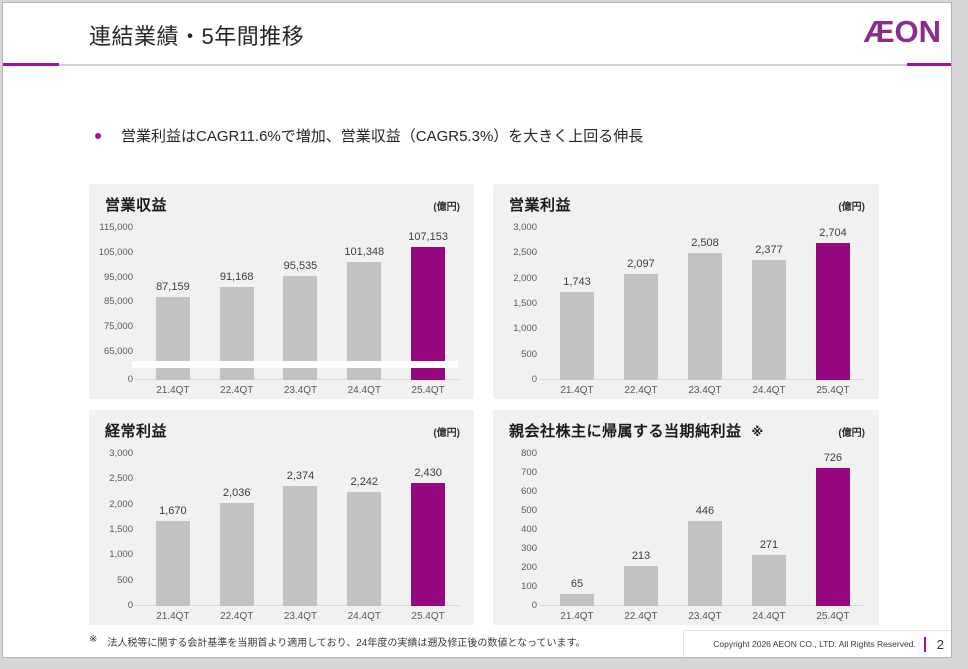 The height and width of the screenshot is (669, 968). I want to click on y-tick-label: 75,000, so click(118, 327).